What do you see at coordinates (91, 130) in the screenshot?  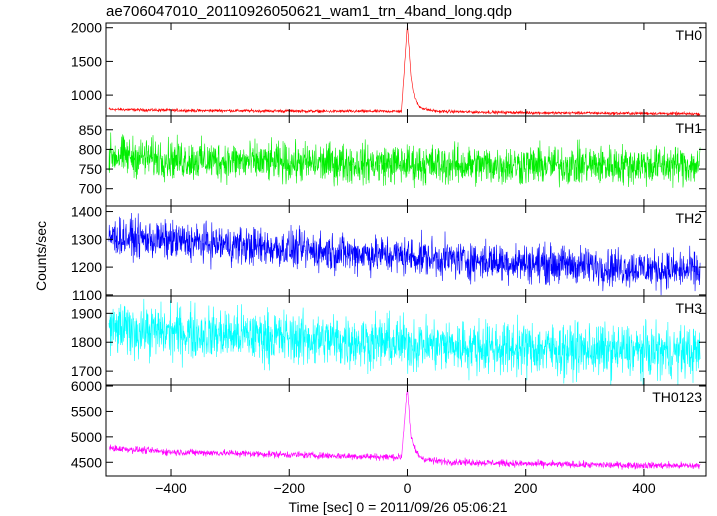 I see `y-tick-label: 850` at bounding box center [91, 130].